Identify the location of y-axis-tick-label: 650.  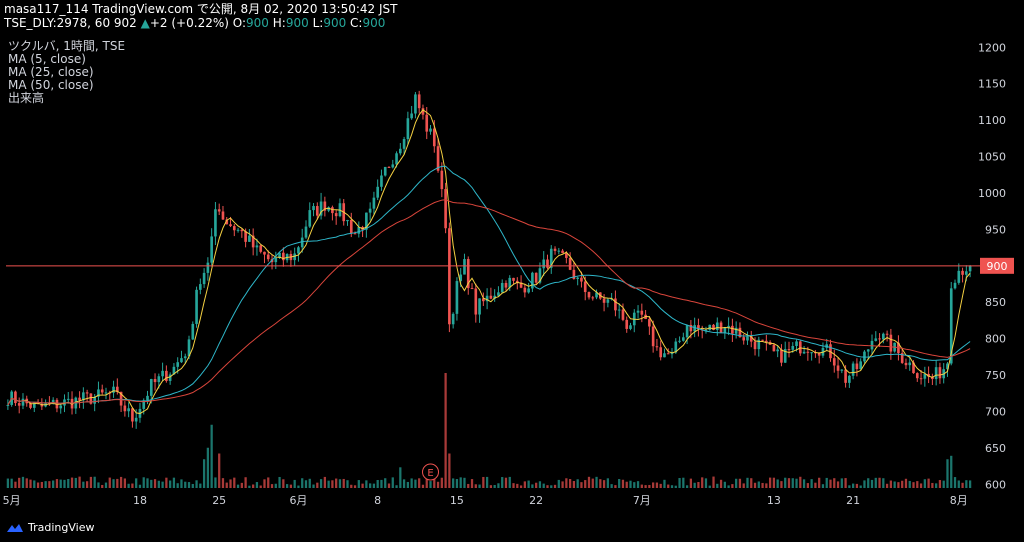
(995, 448).